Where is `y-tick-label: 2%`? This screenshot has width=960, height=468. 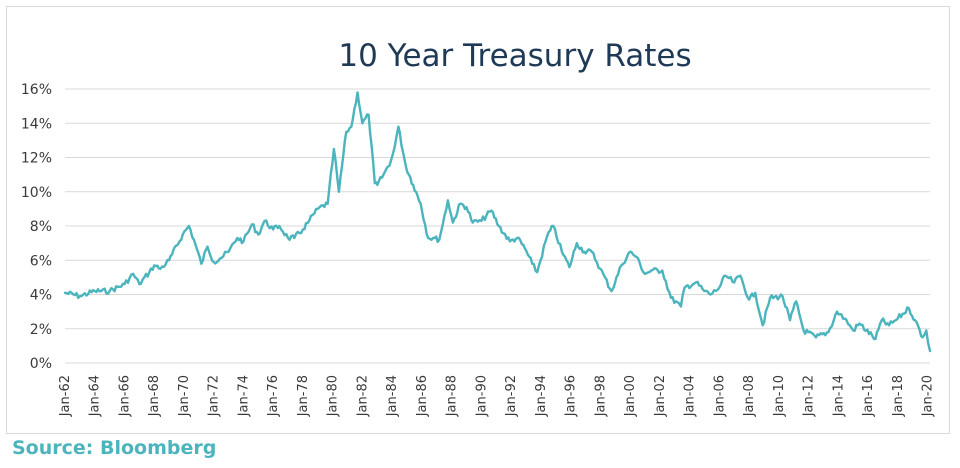
y-tick-label: 2% is located at coordinates (41, 330).